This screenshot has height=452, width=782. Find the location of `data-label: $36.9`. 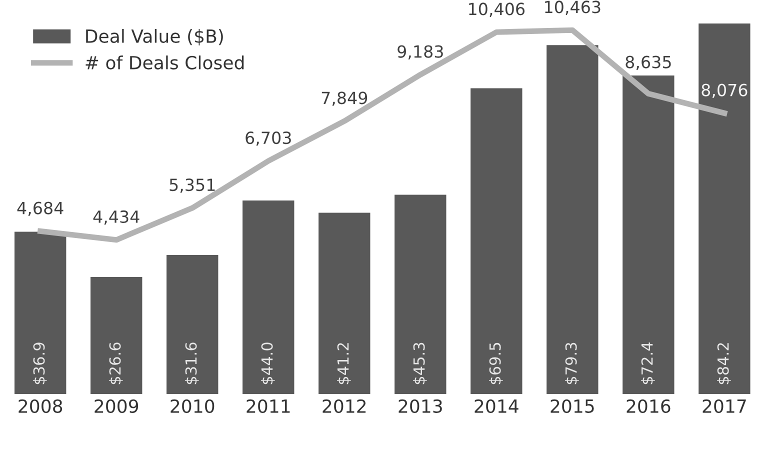

data-label: $36.9 is located at coordinates (39, 363).